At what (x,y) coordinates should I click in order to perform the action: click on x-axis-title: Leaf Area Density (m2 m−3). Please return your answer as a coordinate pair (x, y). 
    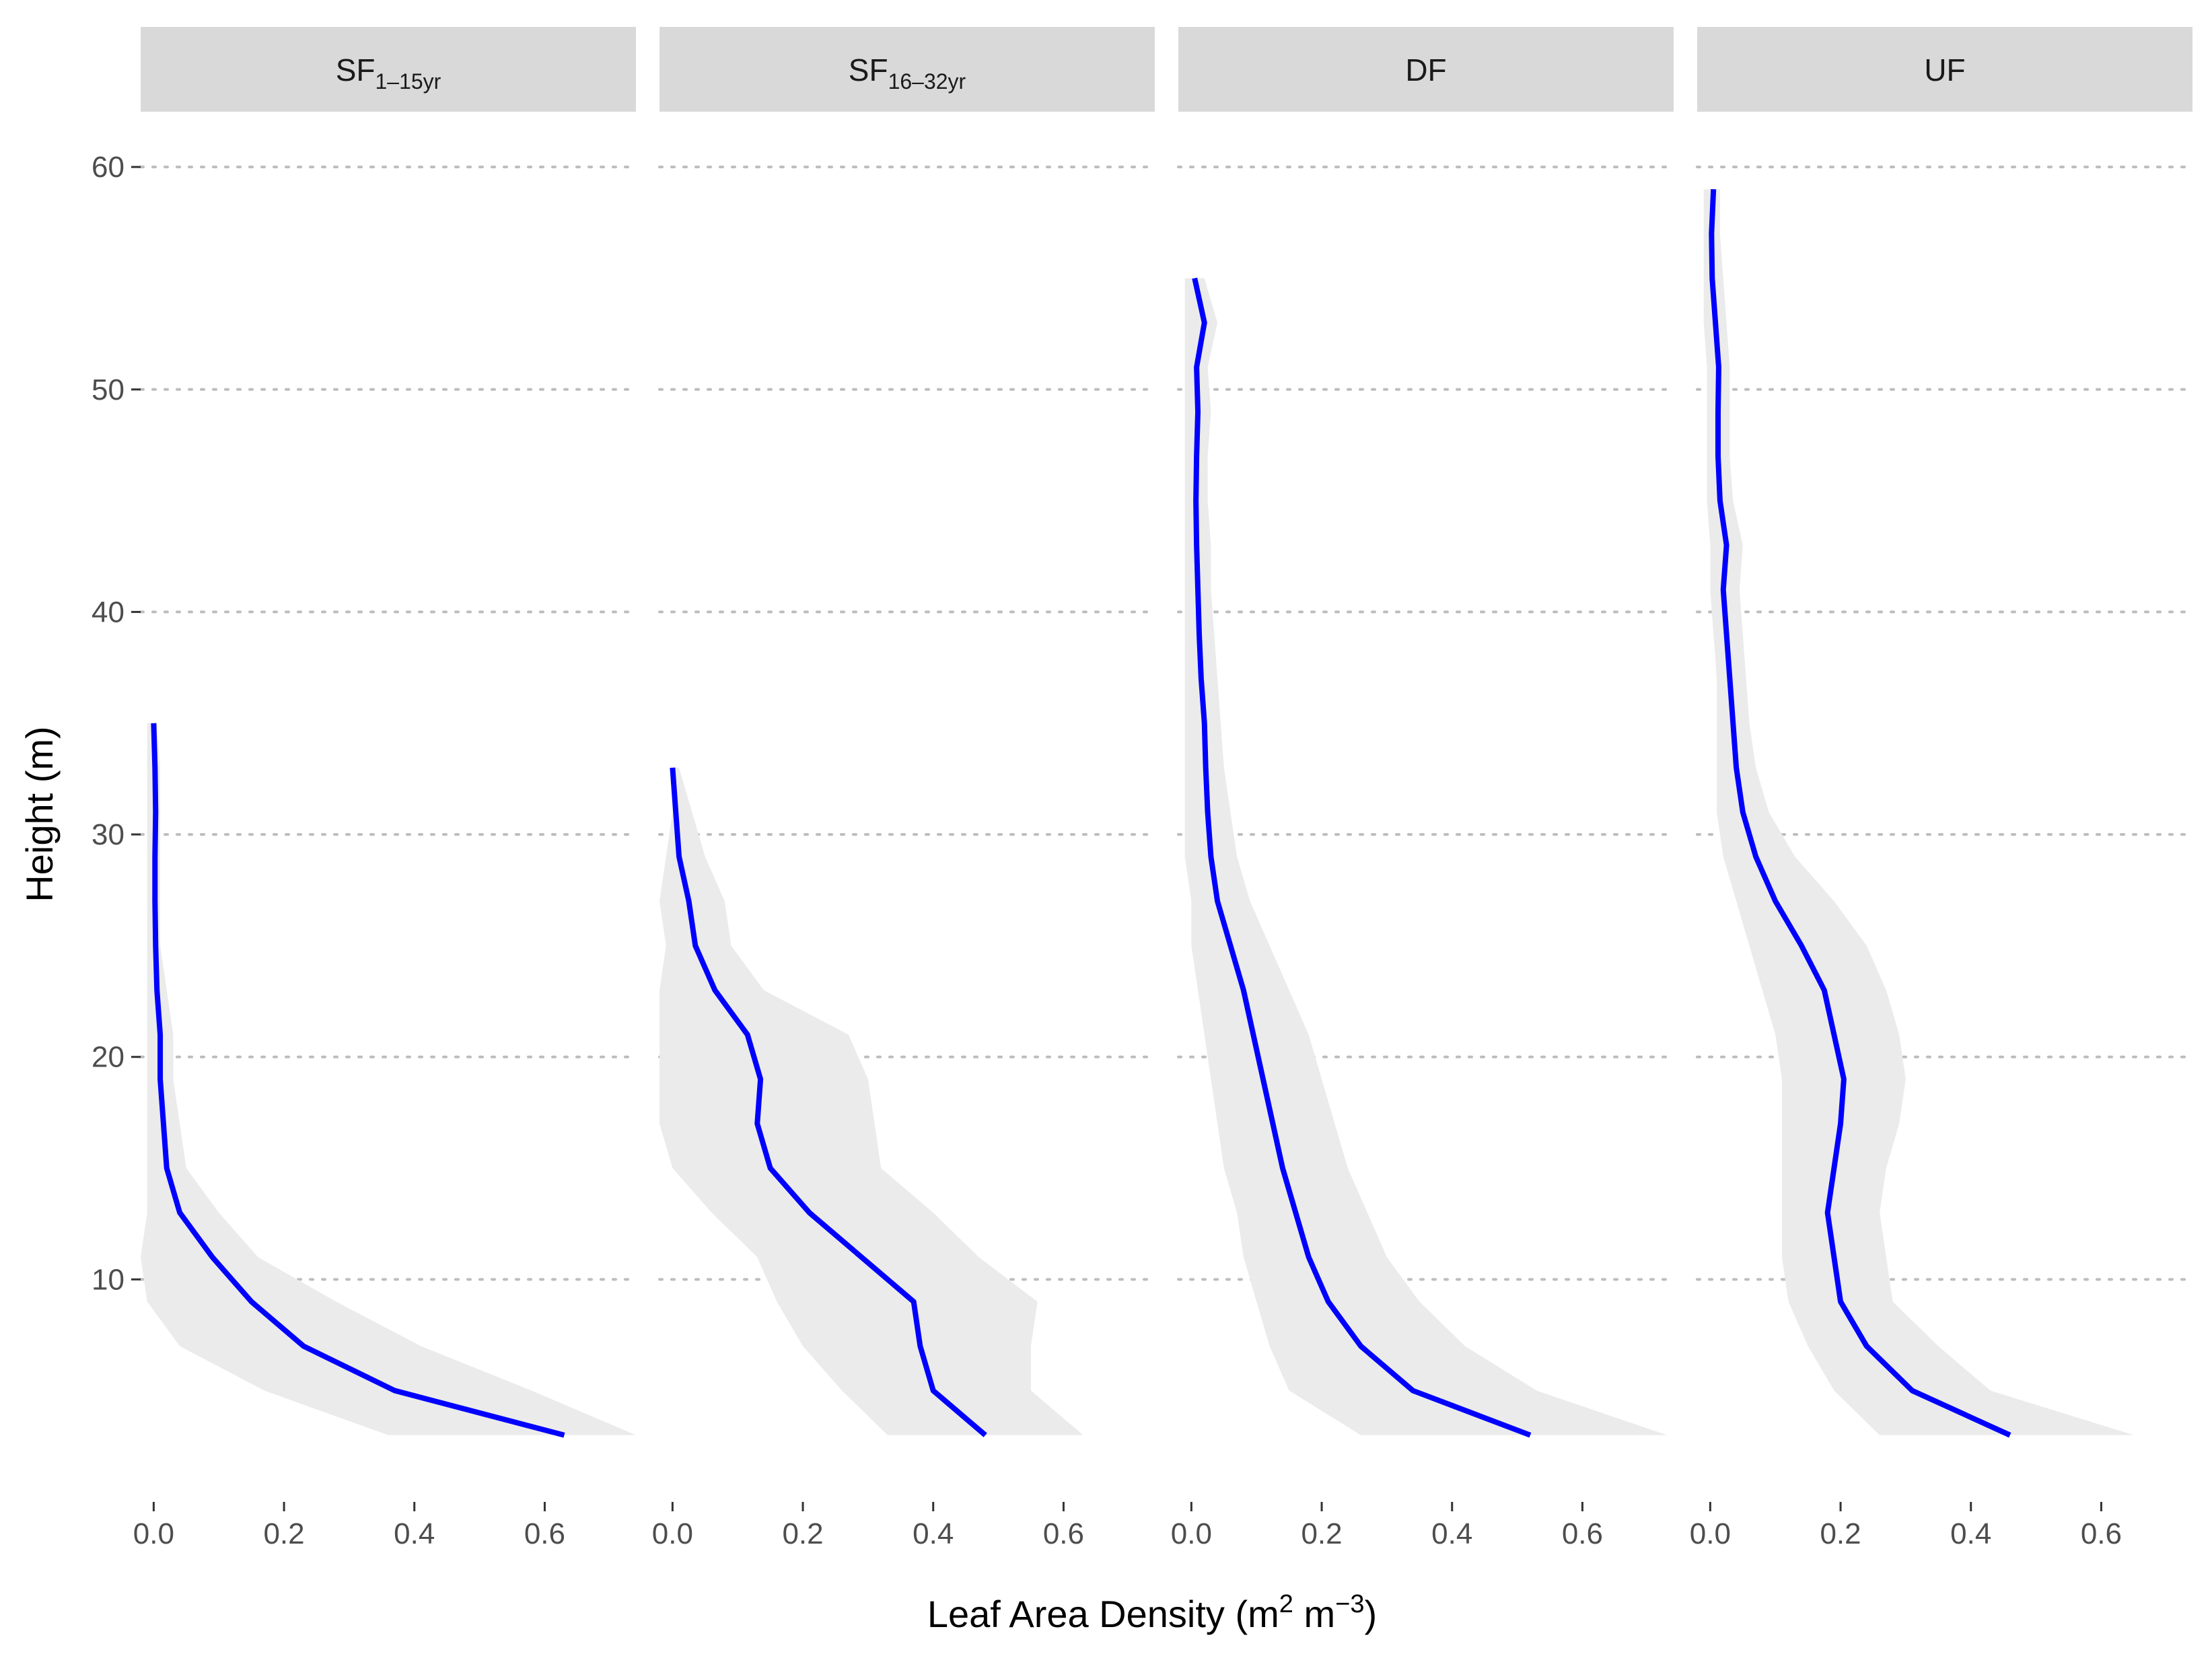
    Looking at the image, I should click on (1152, 1612).